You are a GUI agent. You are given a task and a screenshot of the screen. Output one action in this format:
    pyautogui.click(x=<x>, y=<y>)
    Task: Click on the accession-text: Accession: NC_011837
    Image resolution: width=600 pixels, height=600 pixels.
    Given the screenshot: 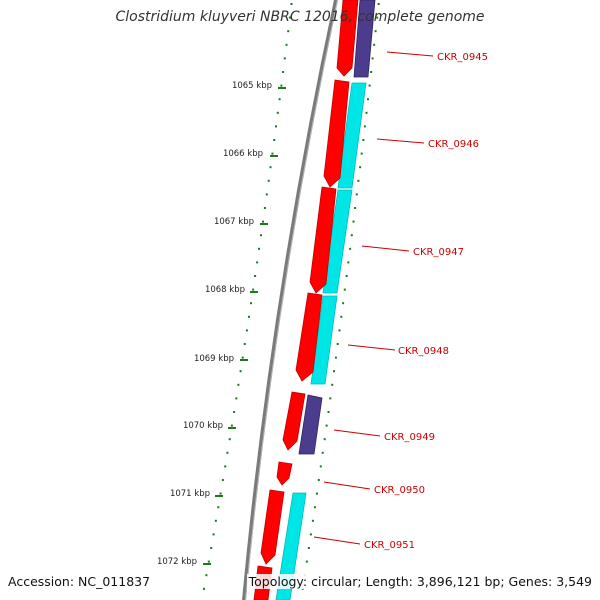 What is the action you would take?
    pyautogui.click(x=79, y=581)
    